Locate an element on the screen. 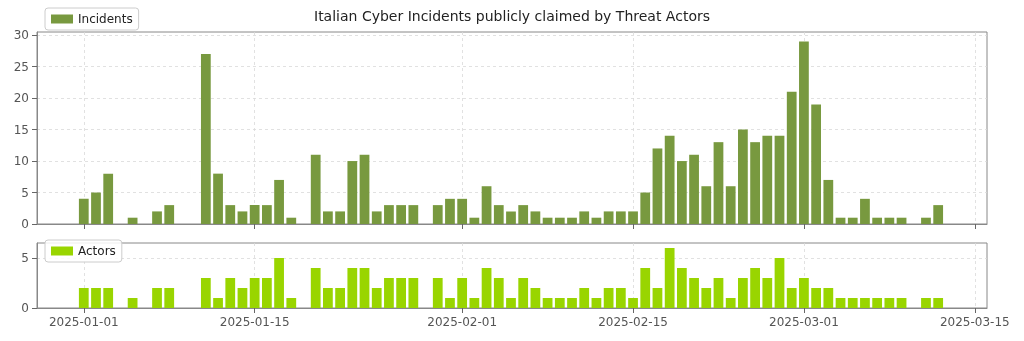 The image size is (1024, 341). y-tick-label: 10 is located at coordinates (21, 161).